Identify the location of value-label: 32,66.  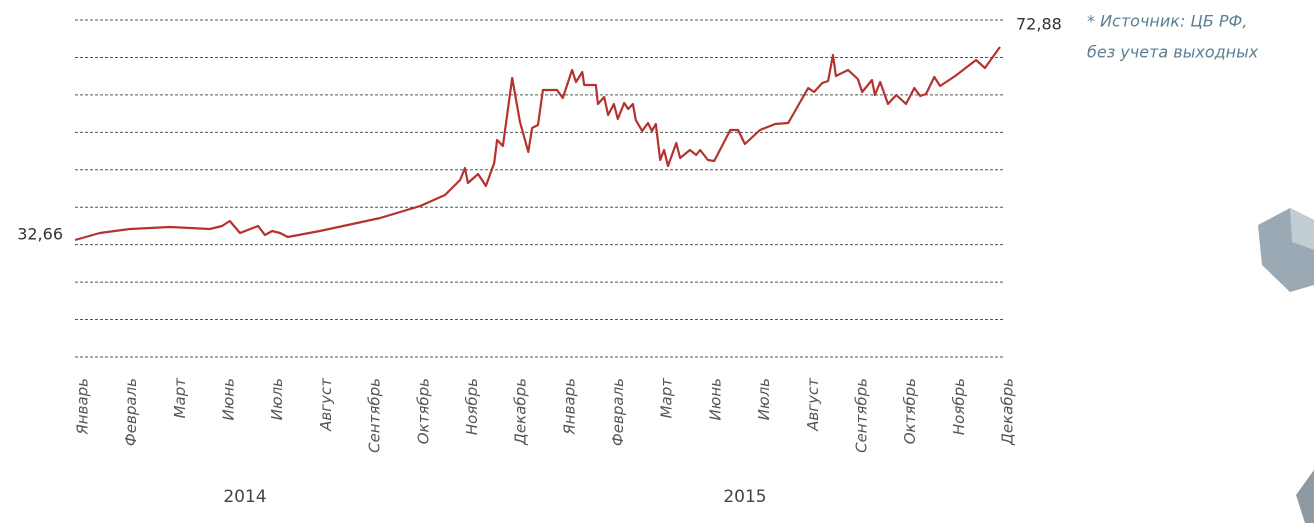
(40, 234).